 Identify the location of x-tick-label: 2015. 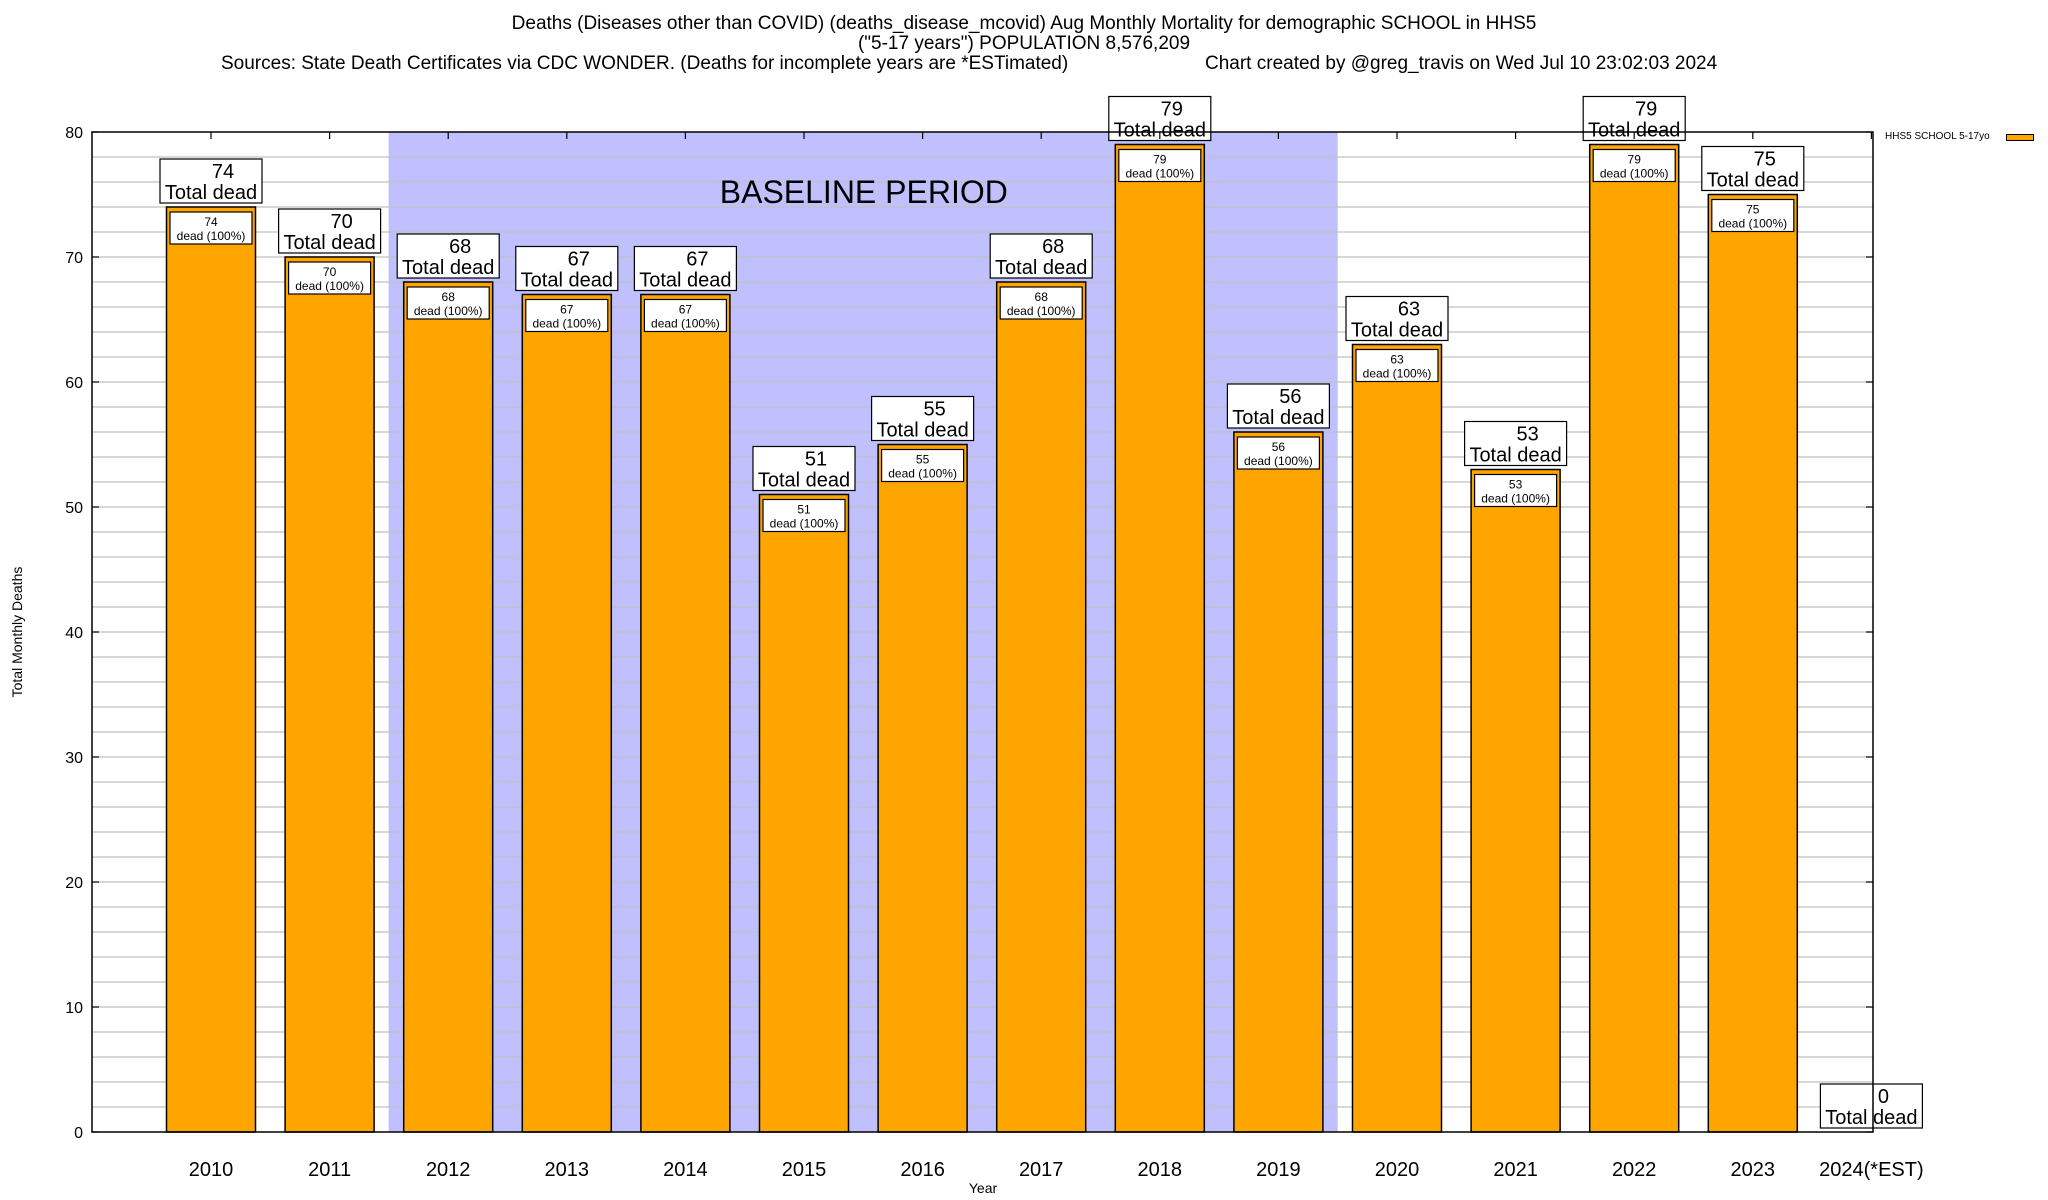
(804, 1170).